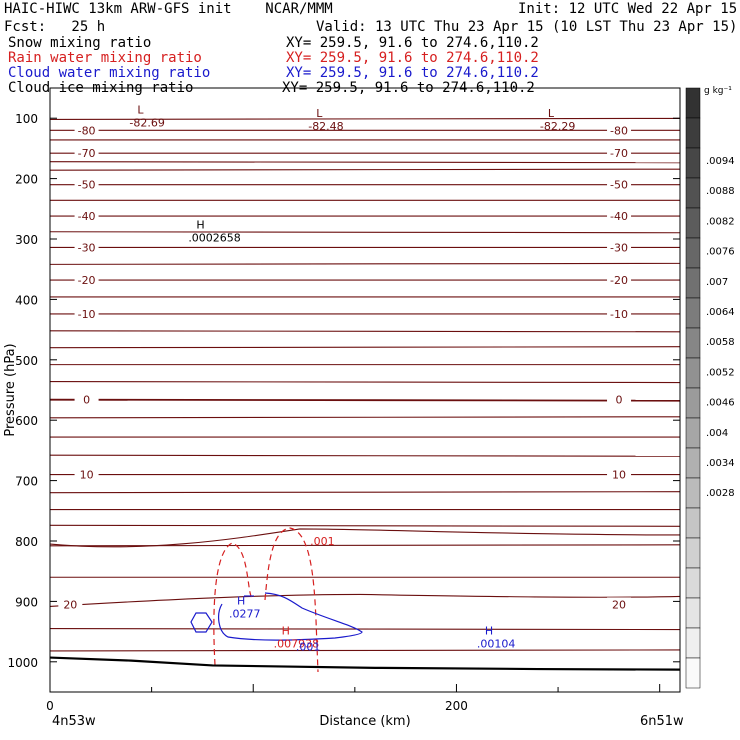 Image resolution: width=740 pixels, height=740 pixels. Describe the element at coordinates (619, 604) in the screenshot. I see `isotherm-label: 20` at that location.